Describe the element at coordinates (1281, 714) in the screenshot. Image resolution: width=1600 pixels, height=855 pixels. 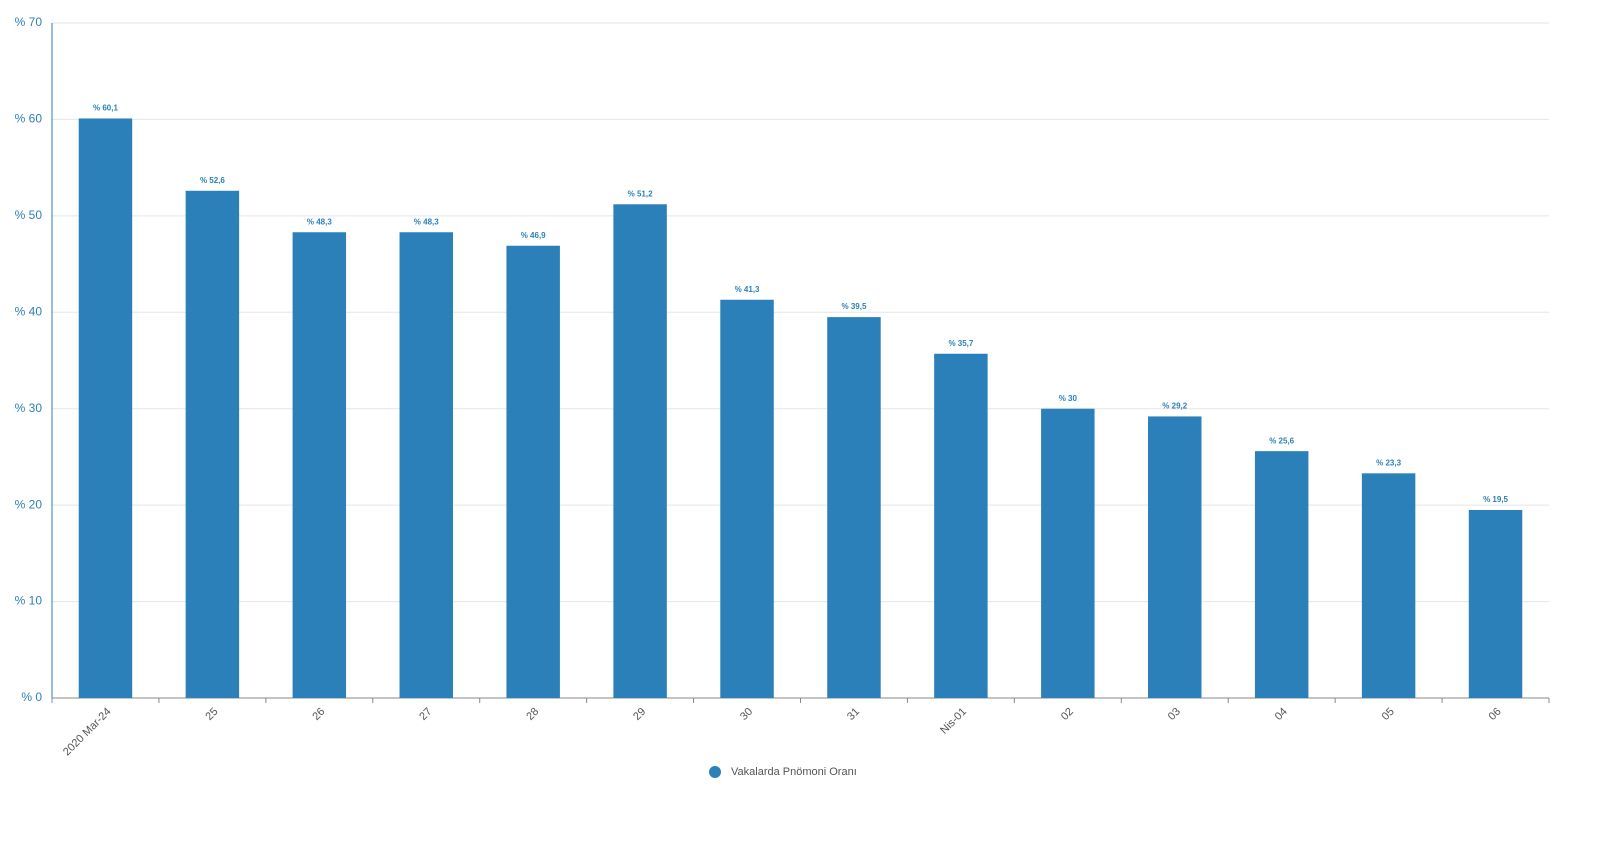
I see `x-tick-label: 04` at that location.